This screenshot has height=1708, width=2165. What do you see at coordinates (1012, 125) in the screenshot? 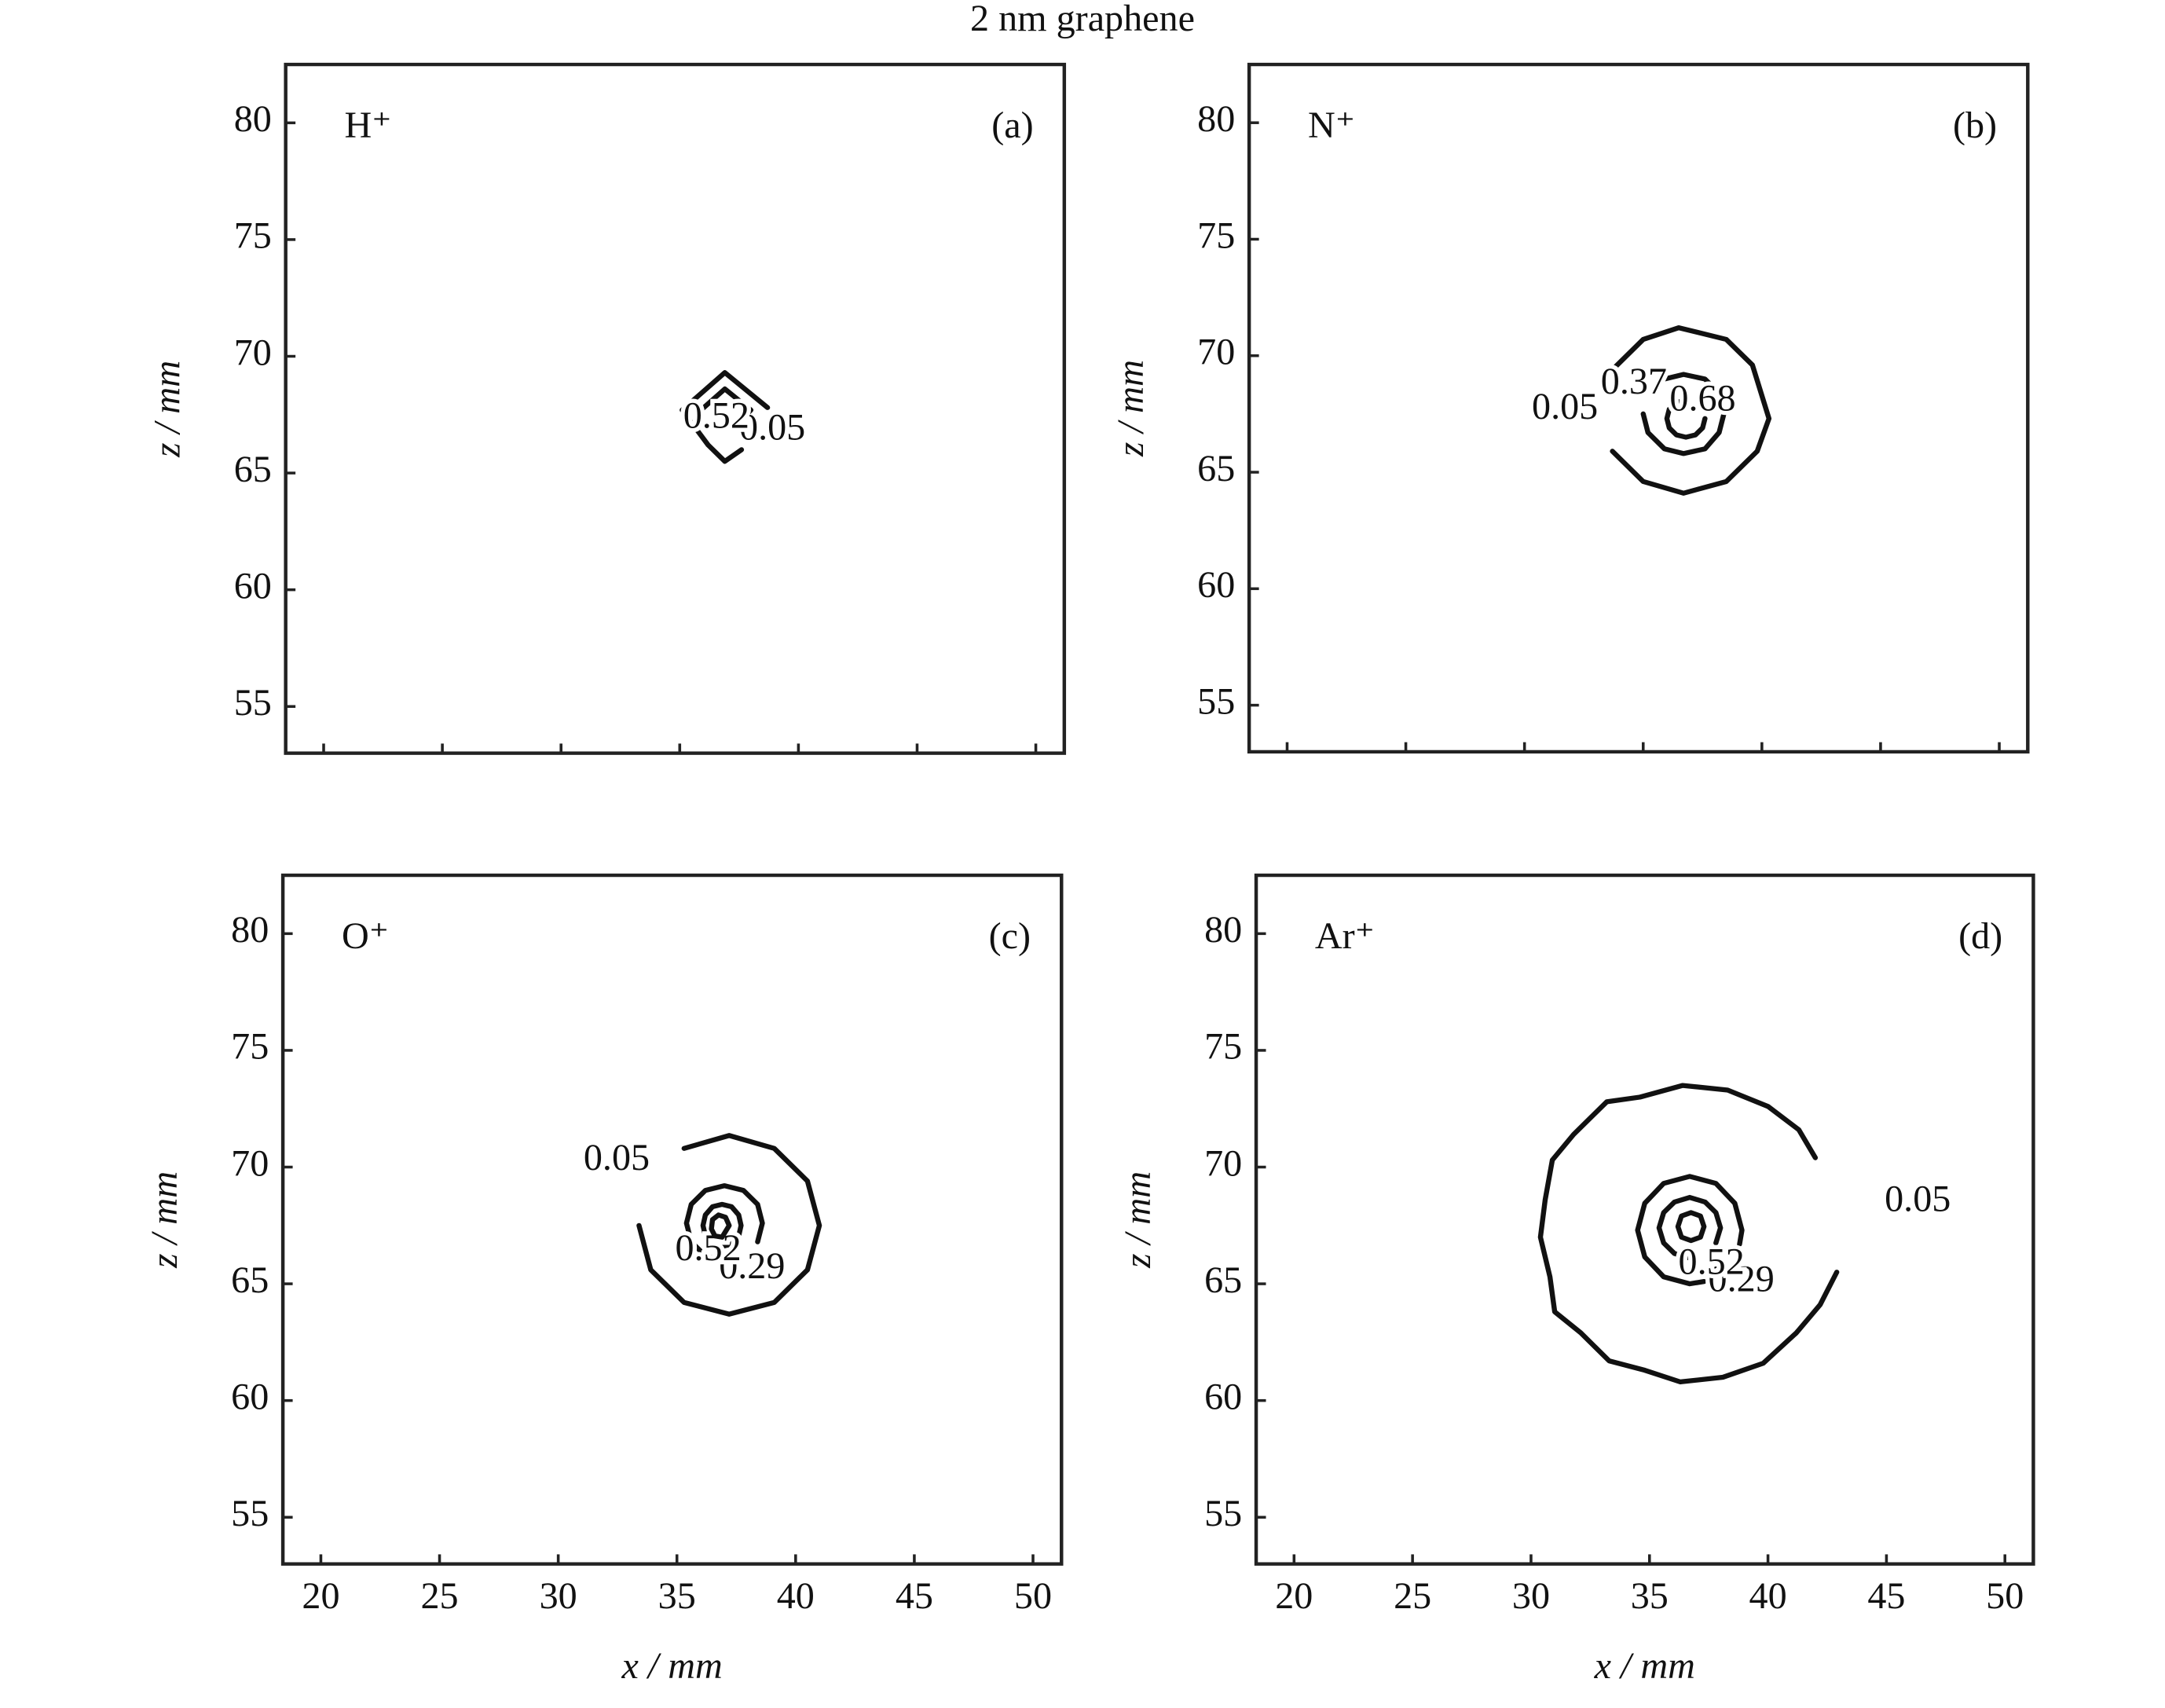
I see `panel-label: (a)` at bounding box center [1012, 125].